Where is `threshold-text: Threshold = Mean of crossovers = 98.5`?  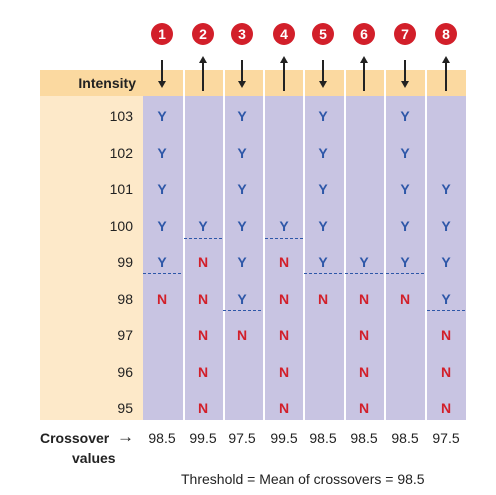 threshold-text: Threshold = Mean of crossovers = 98.5 is located at coordinates (303, 479).